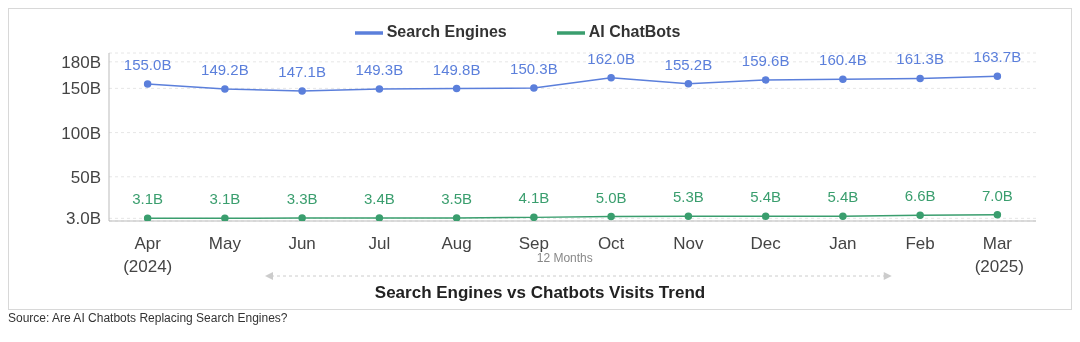 The height and width of the screenshot is (342, 1080). What do you see at coordinates (920, 196) in the screenshot?
I see `data-label: 6.6B` at bounding box center [920, 196].